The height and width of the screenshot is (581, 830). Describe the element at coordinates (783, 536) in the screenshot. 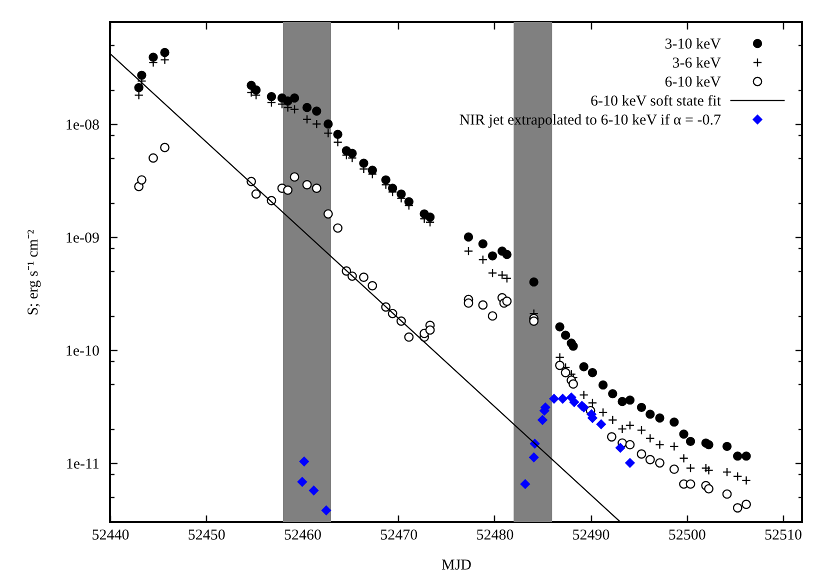

I see `x-tick-label: 52510` at that location.